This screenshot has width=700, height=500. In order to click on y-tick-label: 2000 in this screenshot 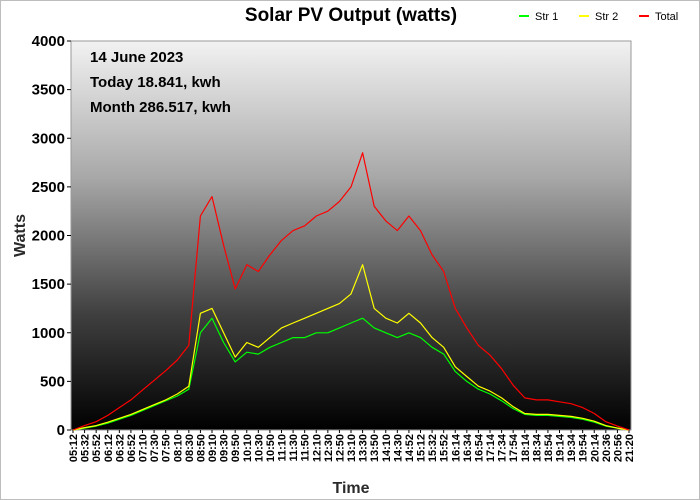, I will do `click(48, 236)`.